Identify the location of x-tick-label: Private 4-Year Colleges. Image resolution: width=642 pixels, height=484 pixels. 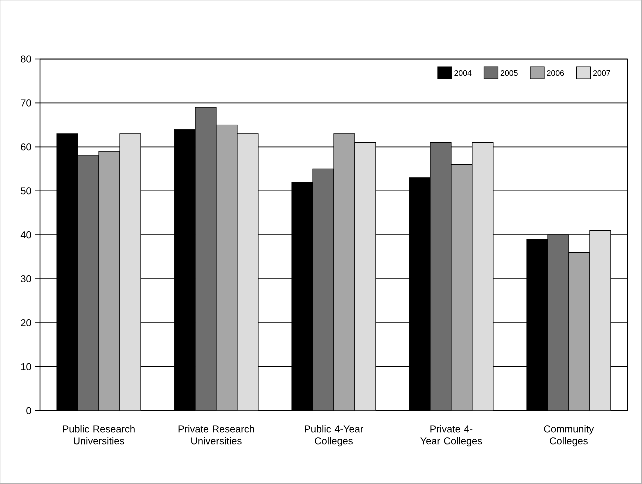
(451, 436).